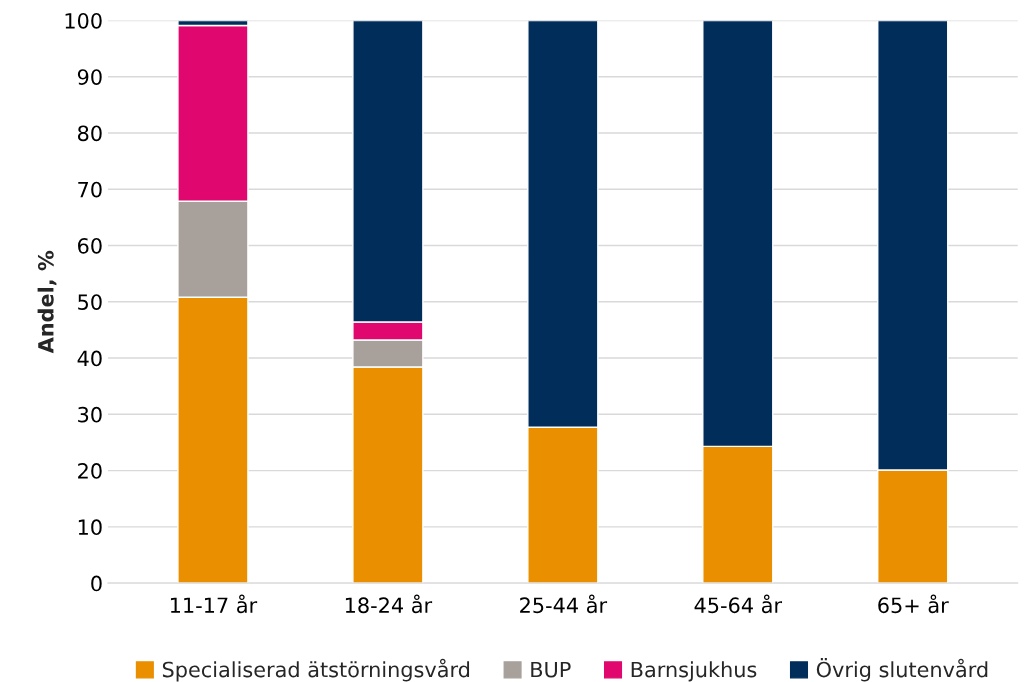  Describe the element at coordinates (89, 77) in the screenshot. I see `y-tick-label: 90` at that location.